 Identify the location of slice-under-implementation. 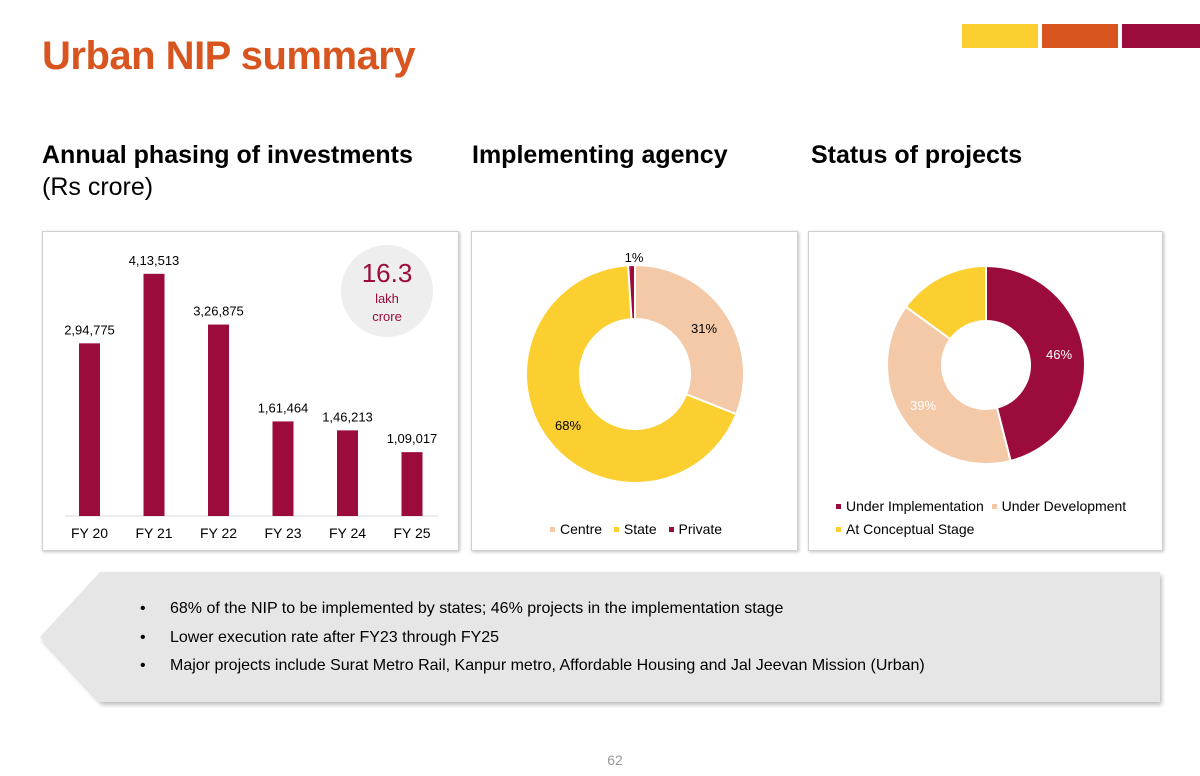
(1035, 363).